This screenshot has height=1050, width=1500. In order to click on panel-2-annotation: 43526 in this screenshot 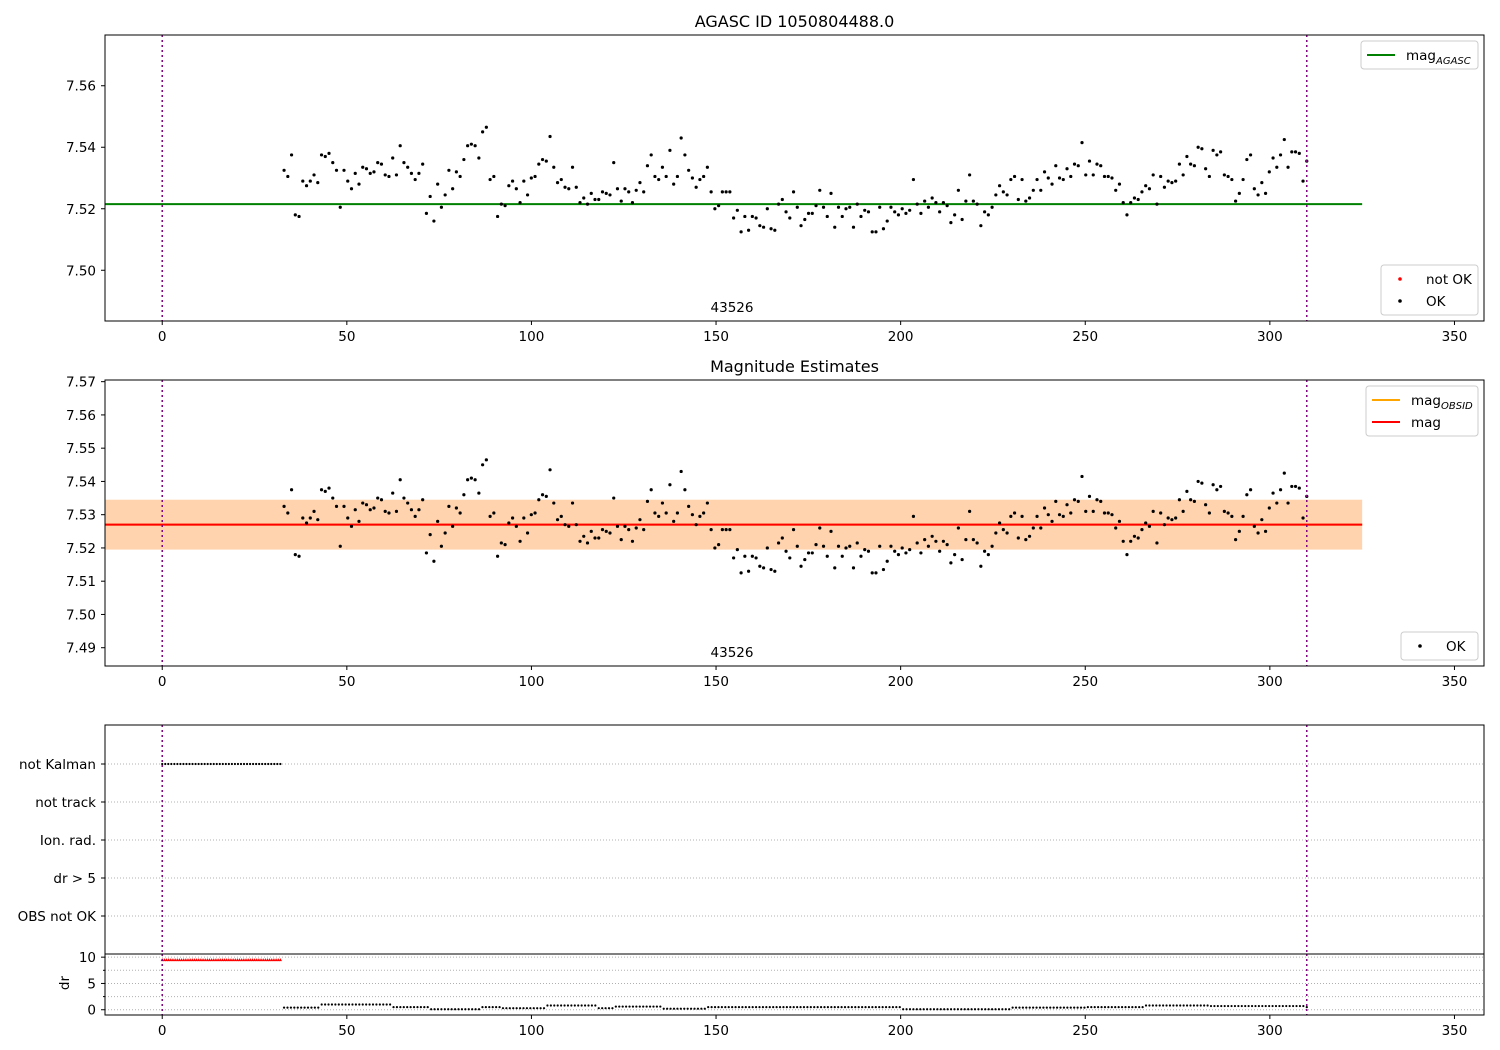, I will do `click(732, 653)`.